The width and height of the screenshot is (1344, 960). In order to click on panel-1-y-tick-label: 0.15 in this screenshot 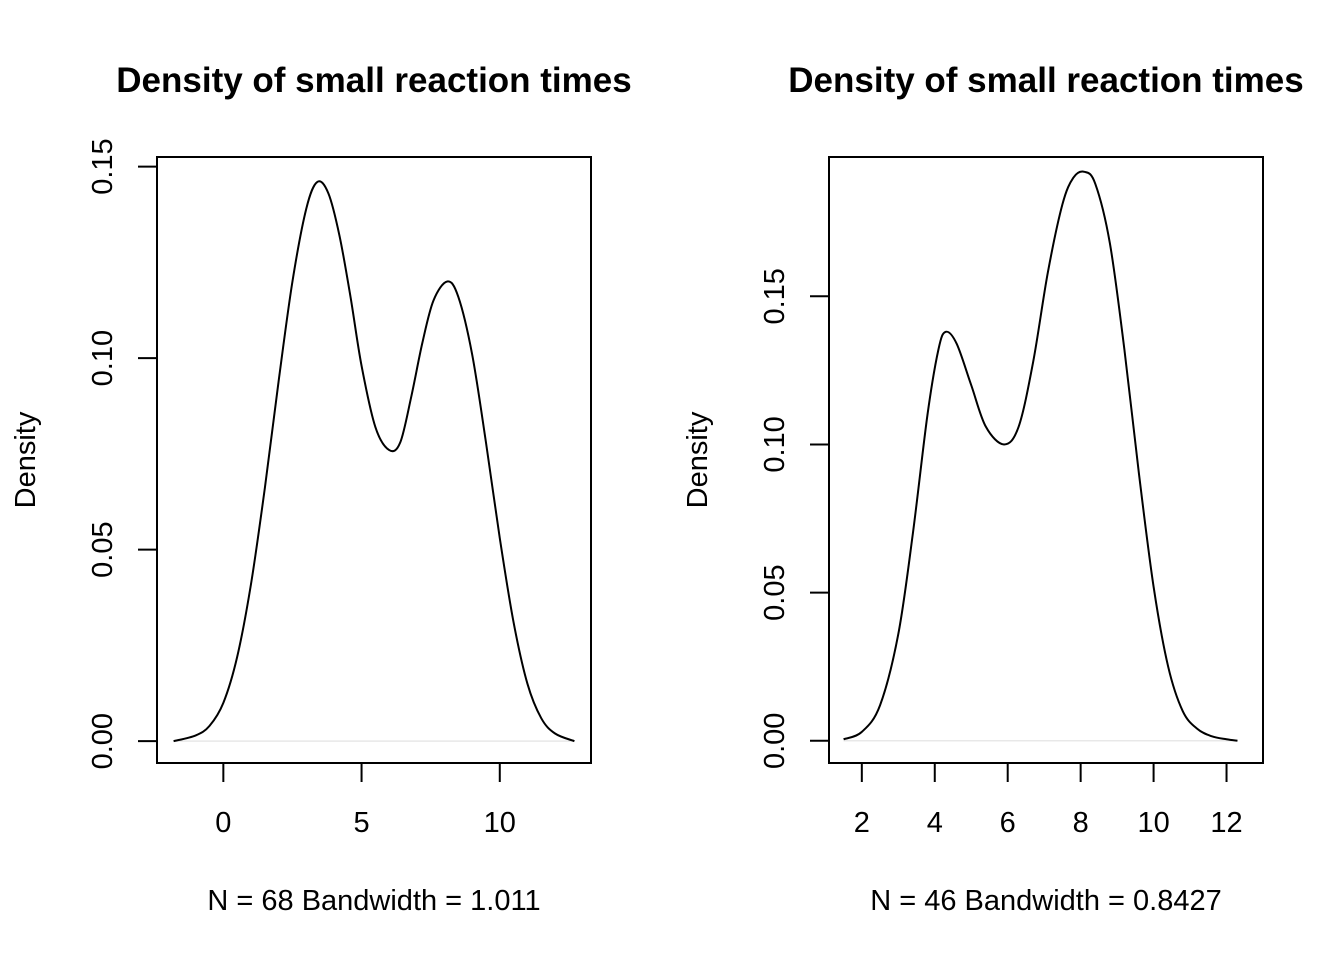, I will do `click(103, 166)`.